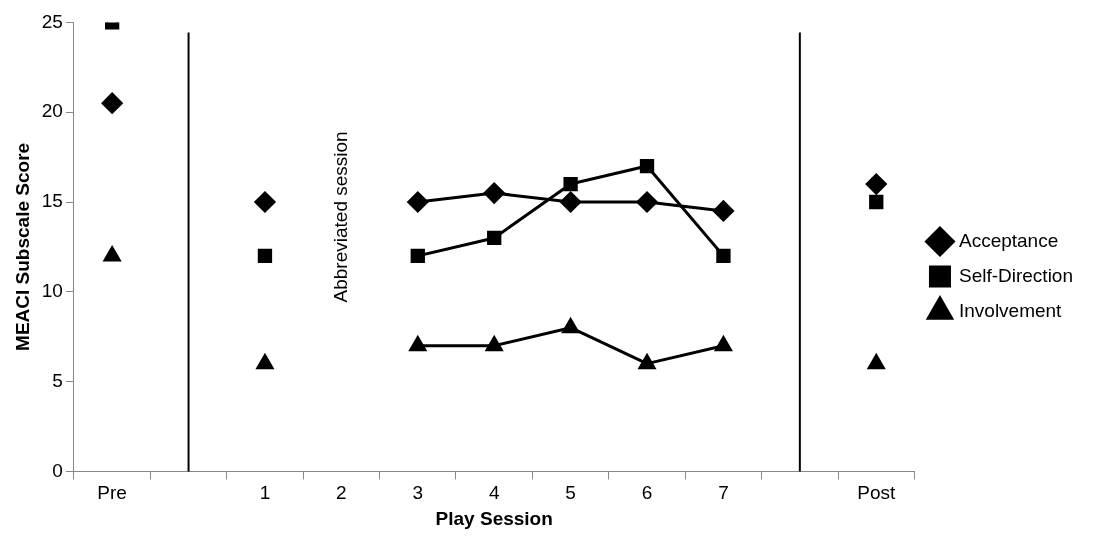  Describe the element at coordinates (570, 493) in the screenshot. I see `x-tick-label: 5` at that location.